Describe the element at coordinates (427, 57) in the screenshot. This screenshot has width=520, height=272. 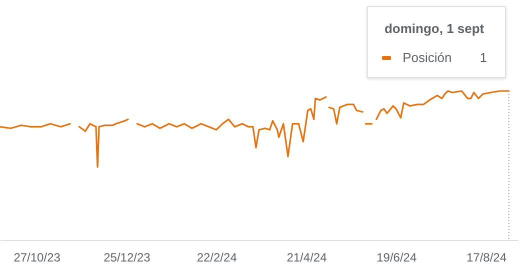
I see `legend-label: Posición` at that location.